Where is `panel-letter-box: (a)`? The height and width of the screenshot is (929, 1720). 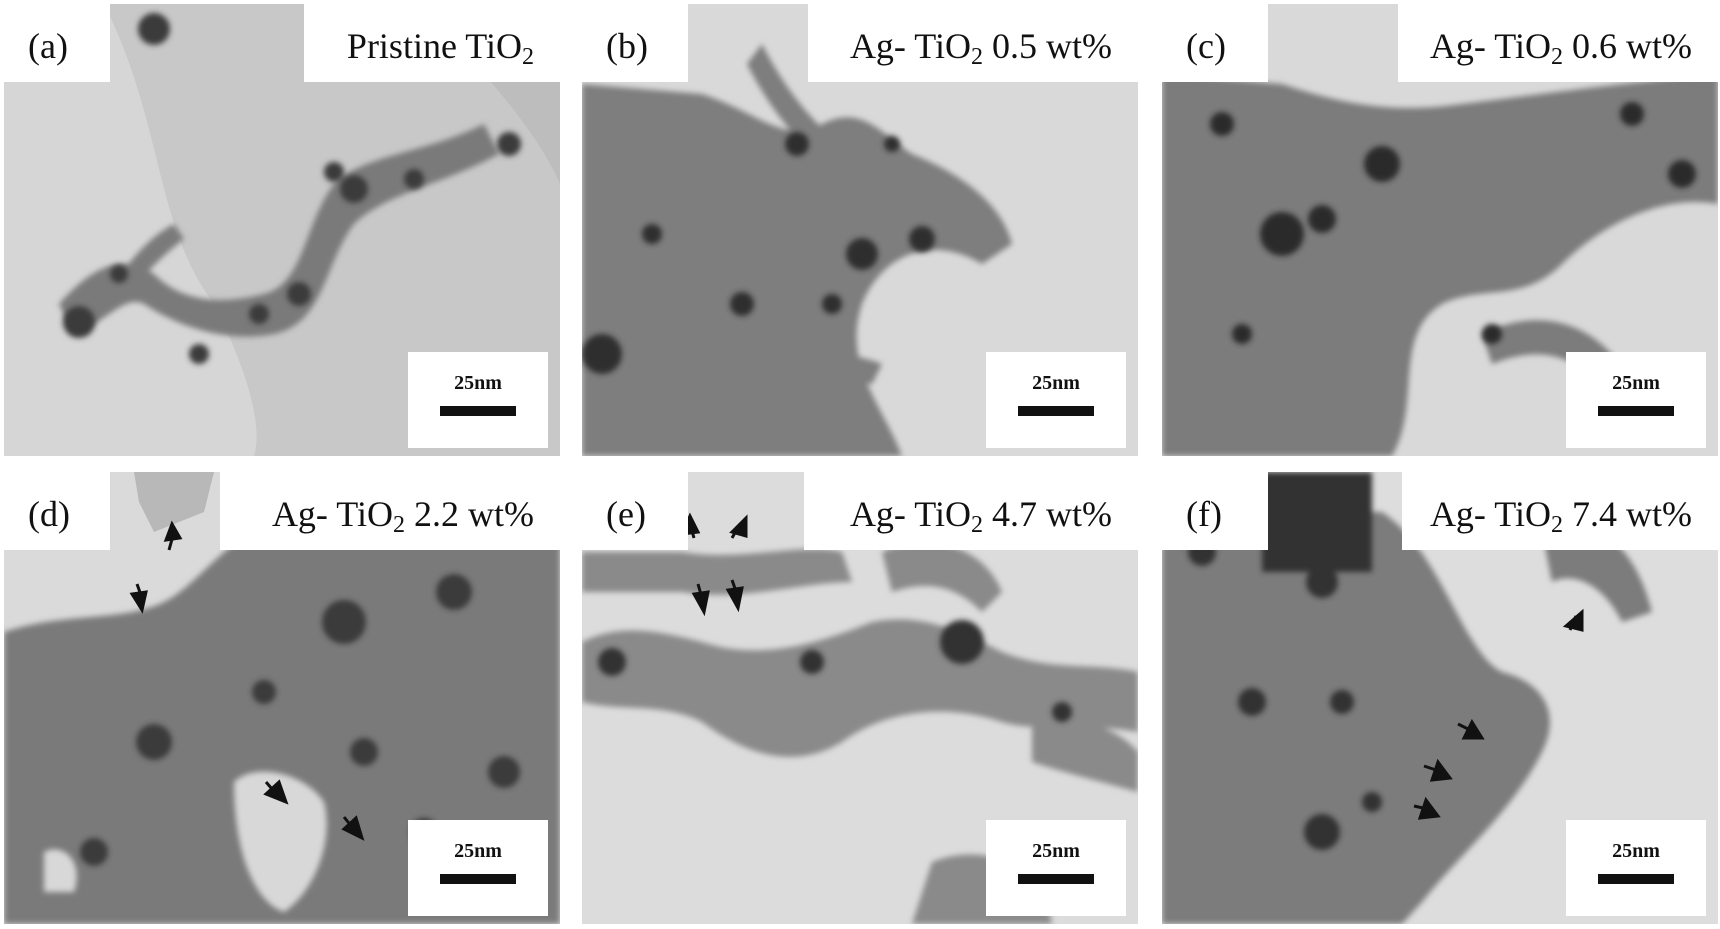 panel-letter-box: (a) is located at coordinates (57, 43).